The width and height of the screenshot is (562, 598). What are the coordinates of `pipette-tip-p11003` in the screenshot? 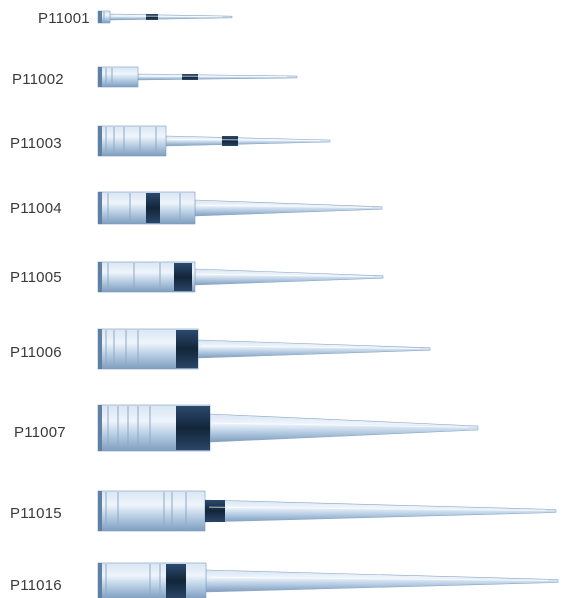 It's located at (214, 141).